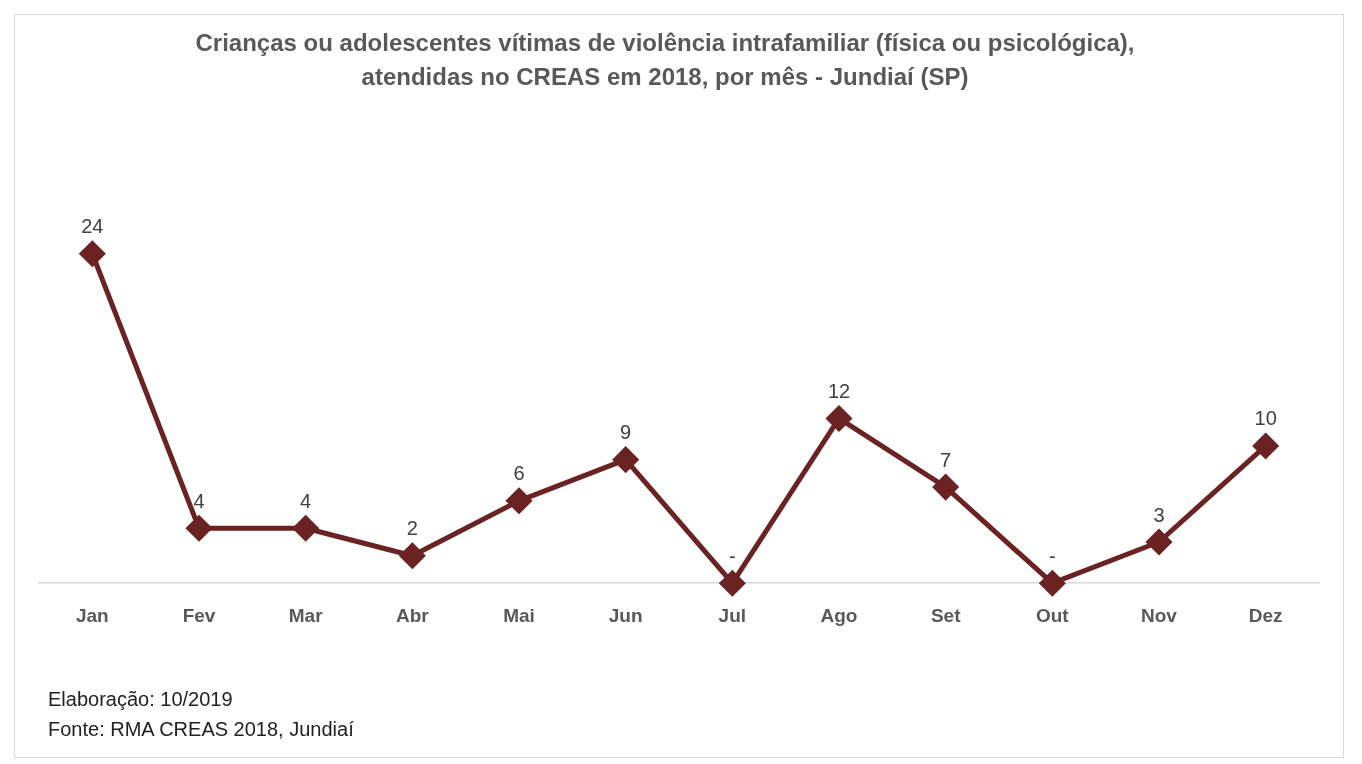 This screenshot has height=764, width=1362. I want to click on data-label: 3, so click(1159, 514).